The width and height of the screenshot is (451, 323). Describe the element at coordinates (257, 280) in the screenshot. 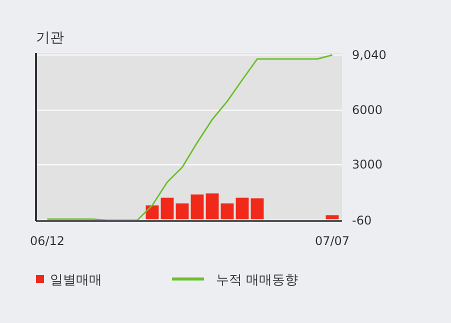

I see `legend-label: 누적 매매동향` at that location.